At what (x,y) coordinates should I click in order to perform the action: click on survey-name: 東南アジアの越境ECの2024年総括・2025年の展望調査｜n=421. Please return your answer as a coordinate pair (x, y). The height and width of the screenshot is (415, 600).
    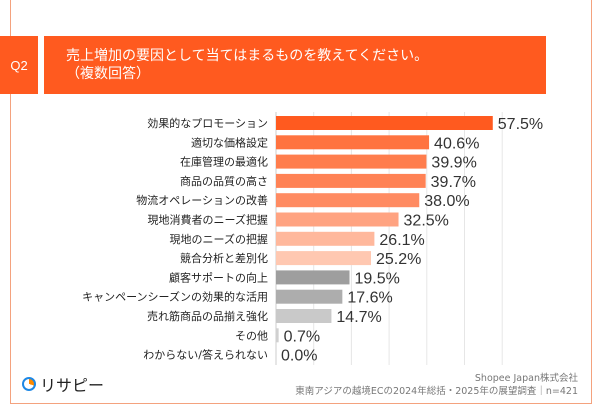
    Looking at the image, I should click on (436, 391).